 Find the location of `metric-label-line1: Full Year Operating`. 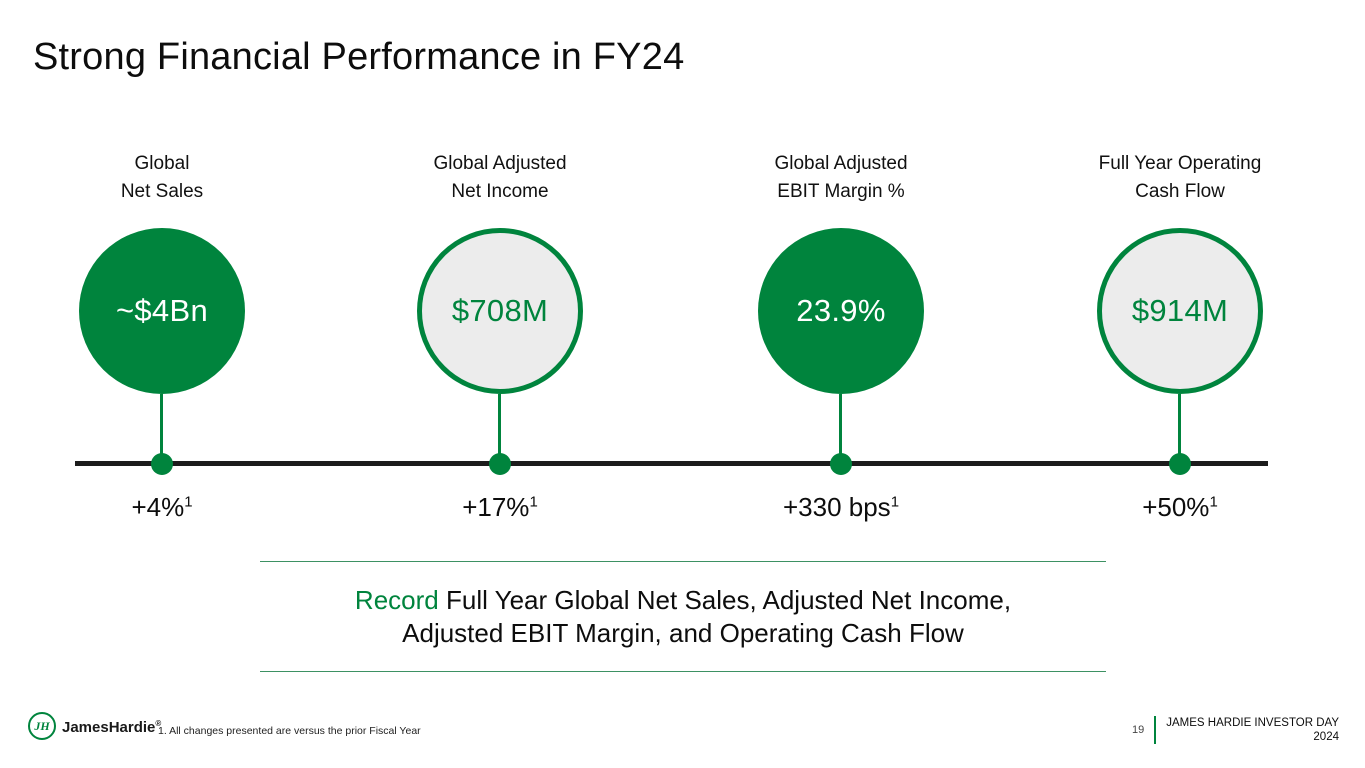

metric-label-line1: Full Year Operating is located at coordinates (1180, 163).